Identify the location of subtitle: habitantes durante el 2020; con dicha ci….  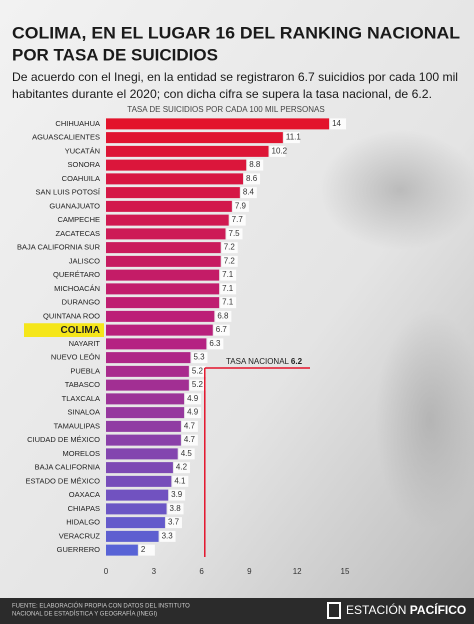
(222, 94).